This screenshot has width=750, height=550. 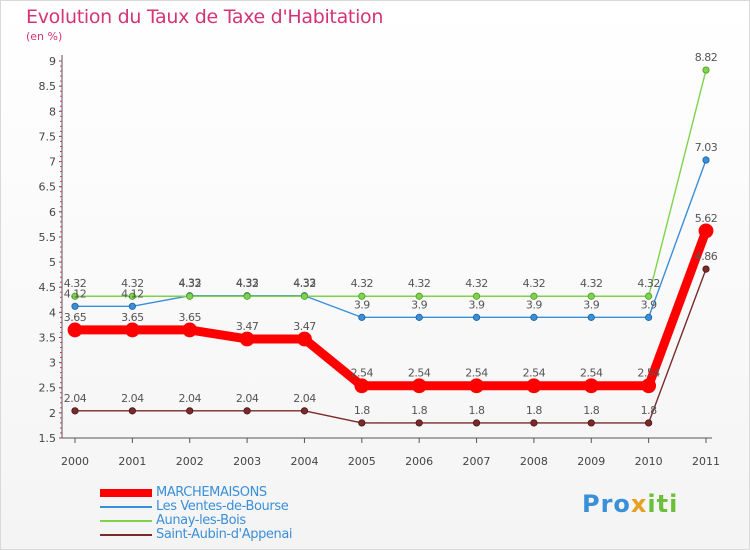 I want to click on legend-label: MARCHEMAISONS, so click(x=211, y=492).